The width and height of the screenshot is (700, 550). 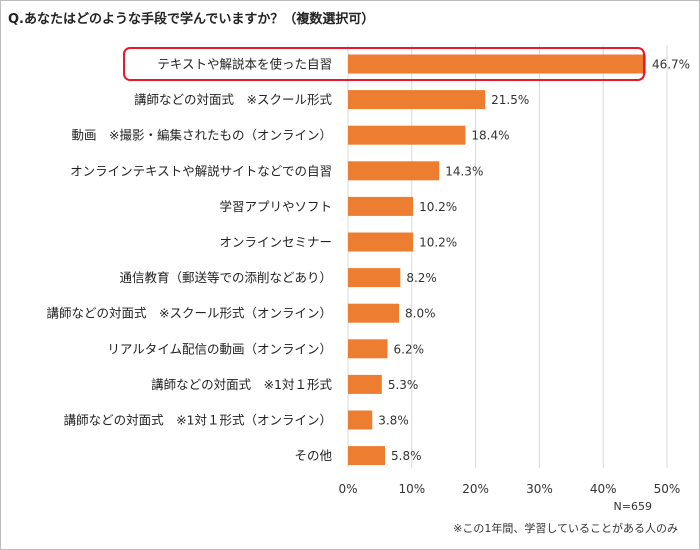 What do you see at coordinates (509, 489) in the screenshot?
I see `x-axis-ticks: 0% 10% 20% 30% 40% 50%` at bounding box center [509, 489].